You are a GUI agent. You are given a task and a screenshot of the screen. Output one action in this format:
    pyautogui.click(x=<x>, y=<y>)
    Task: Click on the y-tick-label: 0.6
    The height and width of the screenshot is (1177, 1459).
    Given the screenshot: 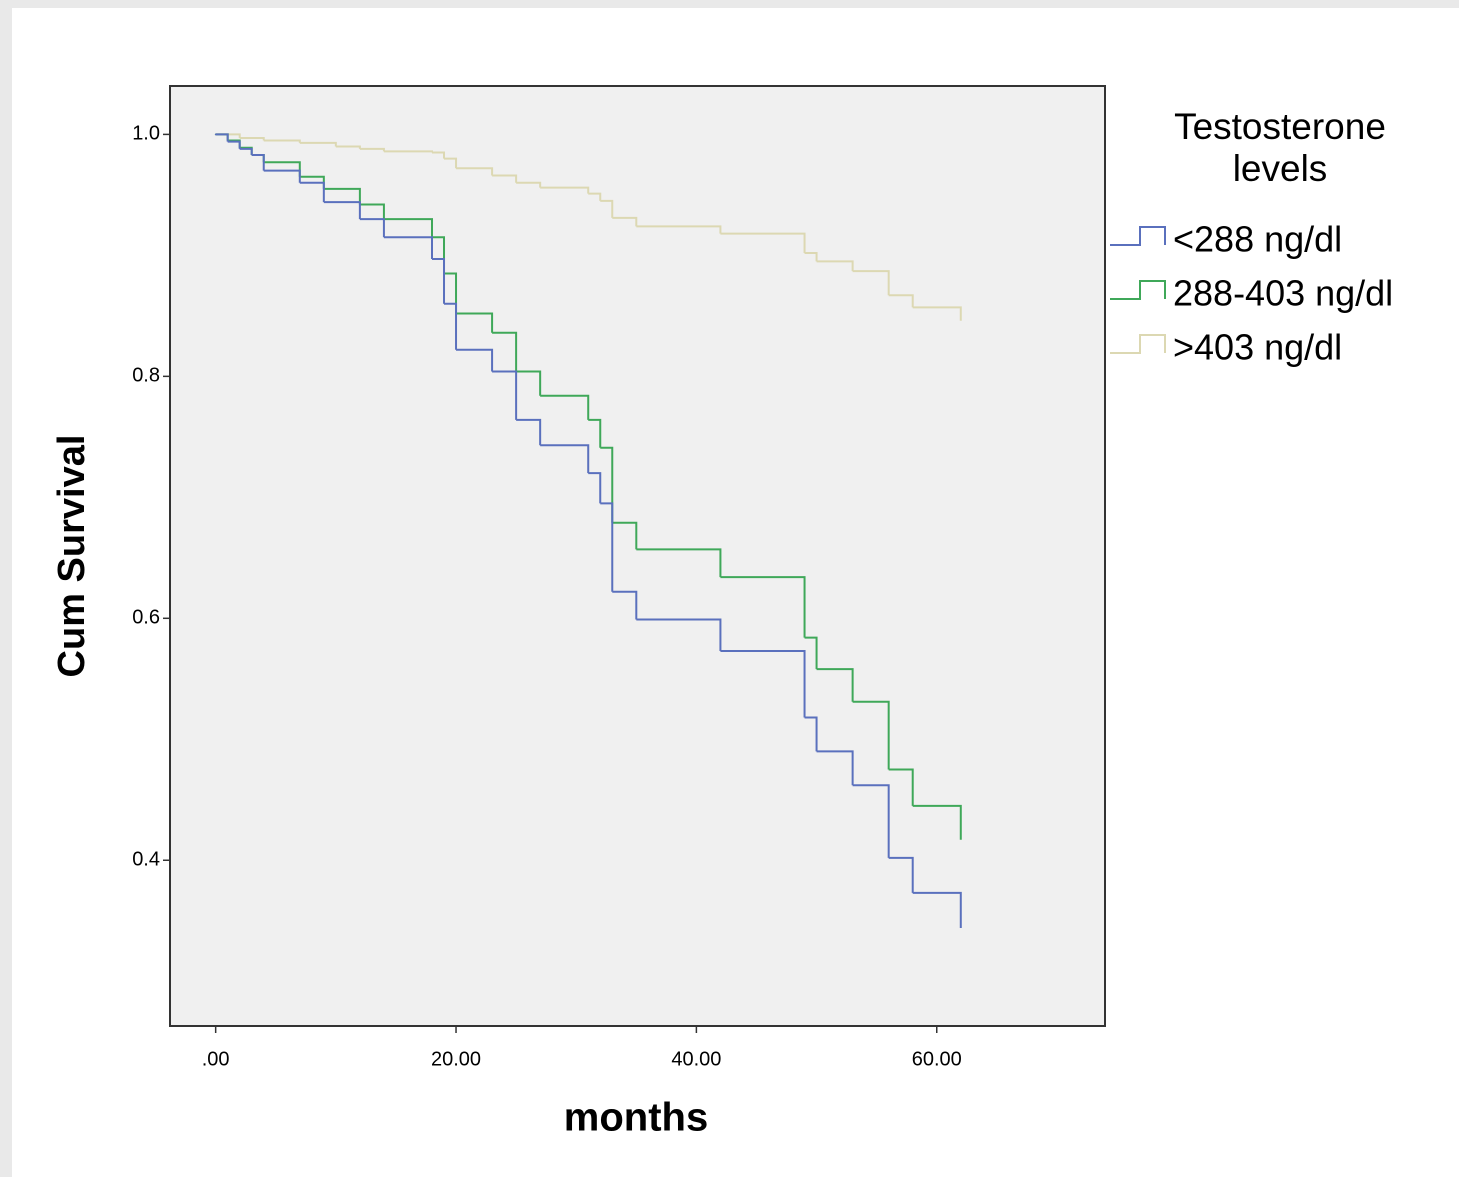 What is the action you would take?
    pyautogui.click(x=146, y=618)
    